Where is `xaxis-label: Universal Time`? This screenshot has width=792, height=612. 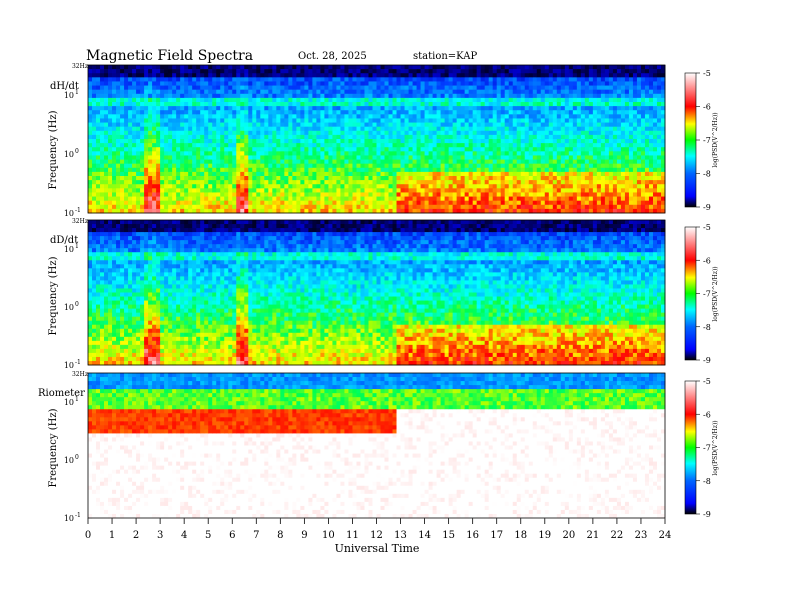
xaxis-label: Universal Time is located at coordinates (377, 548).